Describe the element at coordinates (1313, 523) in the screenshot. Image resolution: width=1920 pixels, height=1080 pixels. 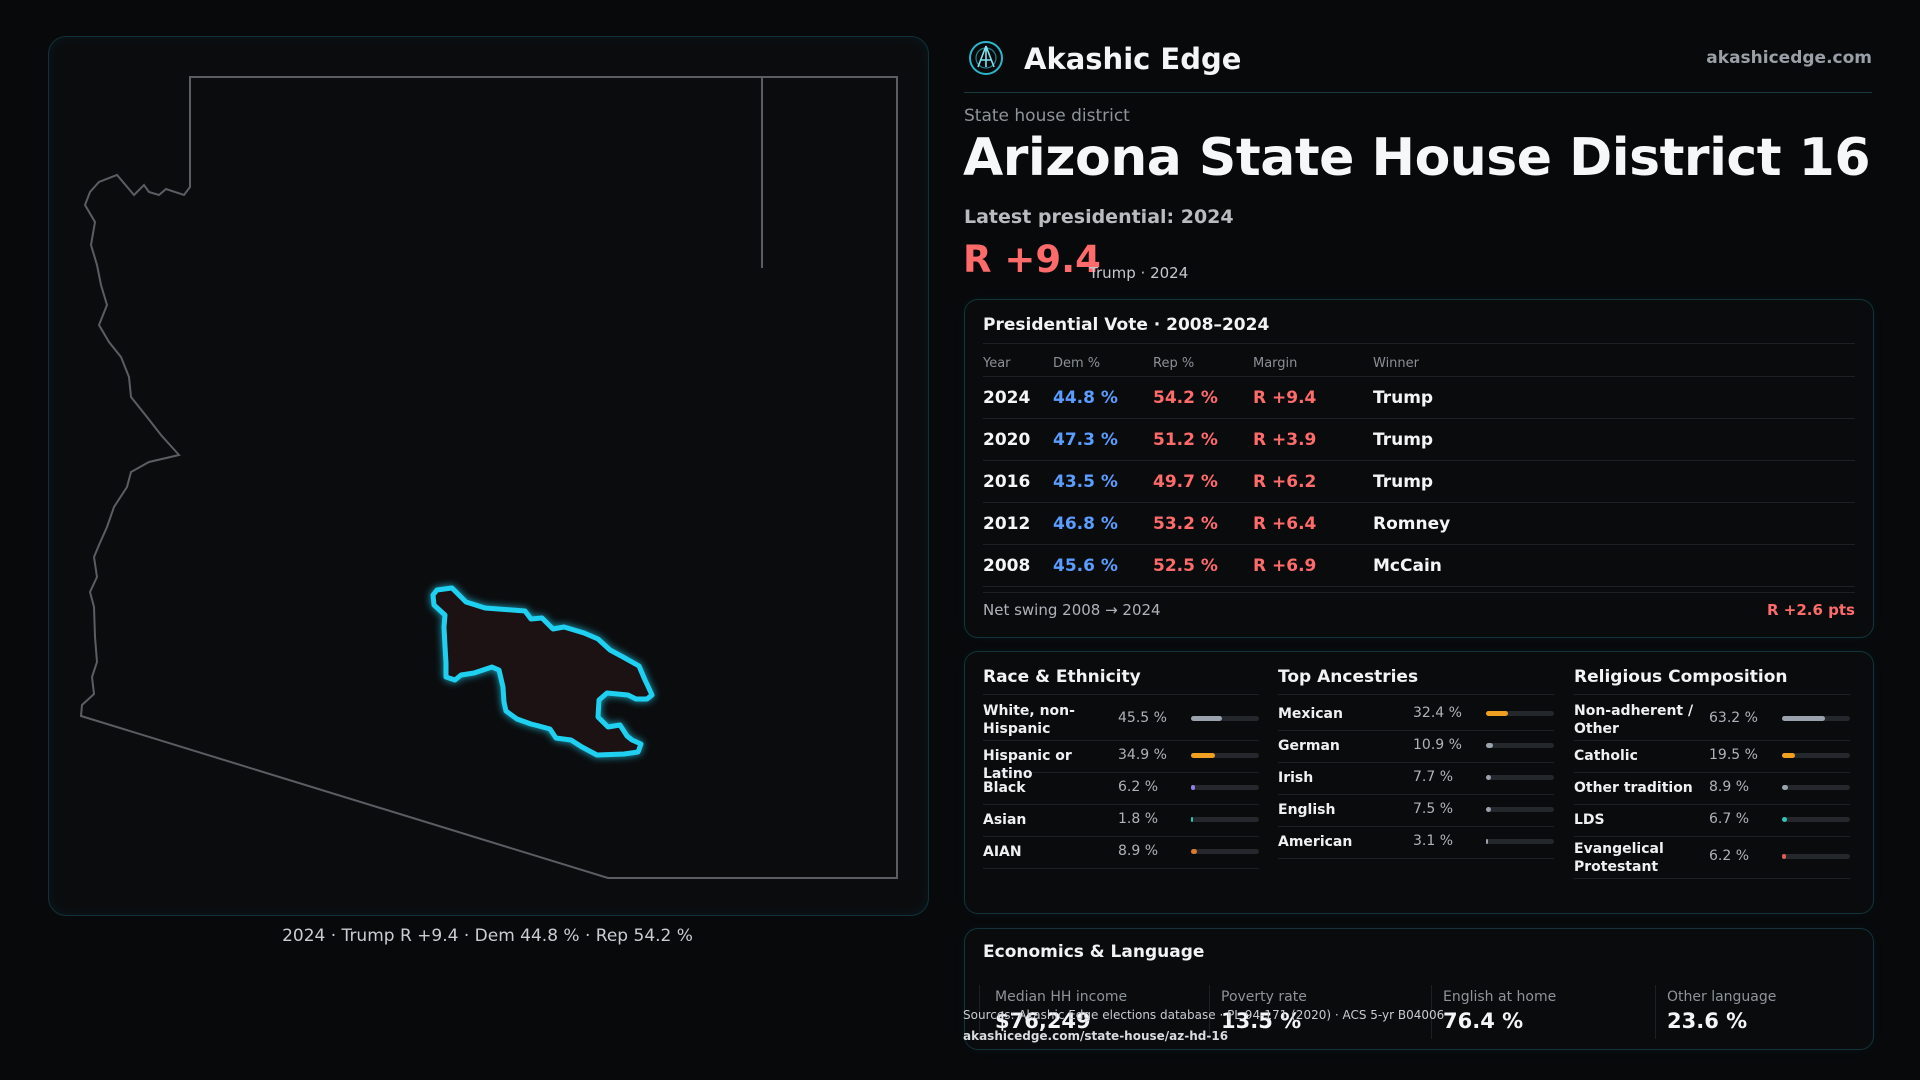
I see `cell-margin: R +6.4` at that location.